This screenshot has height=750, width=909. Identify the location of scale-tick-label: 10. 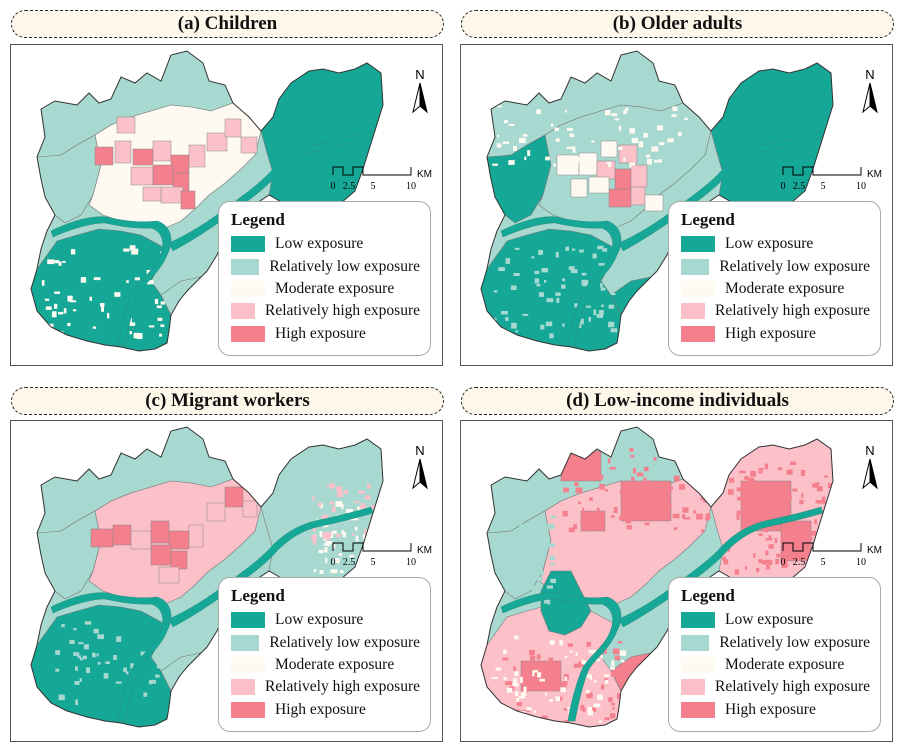
(861, 186).